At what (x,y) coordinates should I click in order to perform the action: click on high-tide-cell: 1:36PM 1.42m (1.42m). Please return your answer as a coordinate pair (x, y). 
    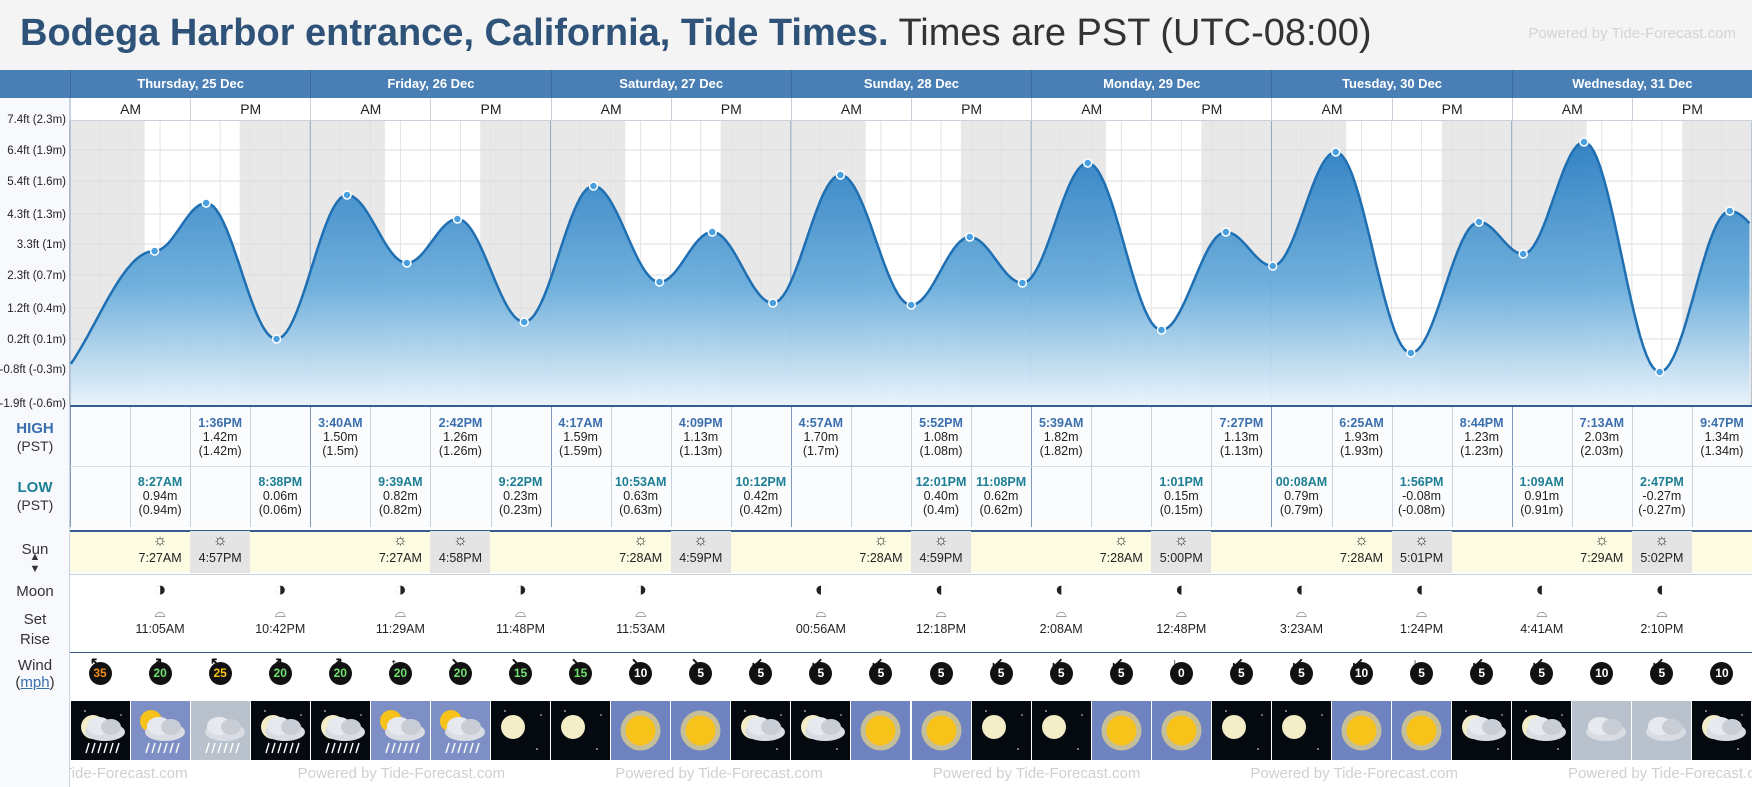
    Looking at the image, I should click on (220, 437).